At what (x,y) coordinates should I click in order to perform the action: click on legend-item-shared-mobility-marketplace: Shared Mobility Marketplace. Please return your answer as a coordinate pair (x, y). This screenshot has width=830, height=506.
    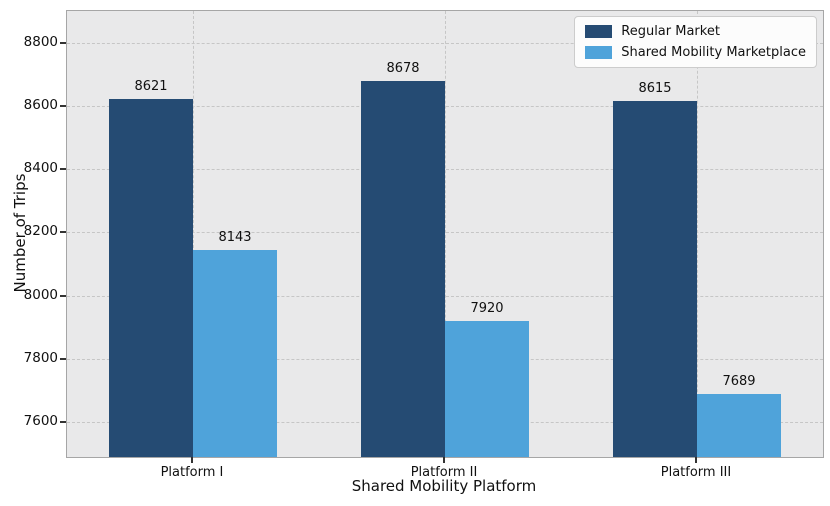
    Looking at the image, I should click on (695, 52).